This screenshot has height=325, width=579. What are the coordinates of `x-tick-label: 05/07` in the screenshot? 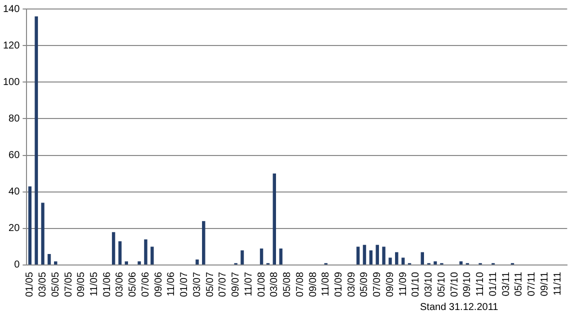 It's located at (210, 285).